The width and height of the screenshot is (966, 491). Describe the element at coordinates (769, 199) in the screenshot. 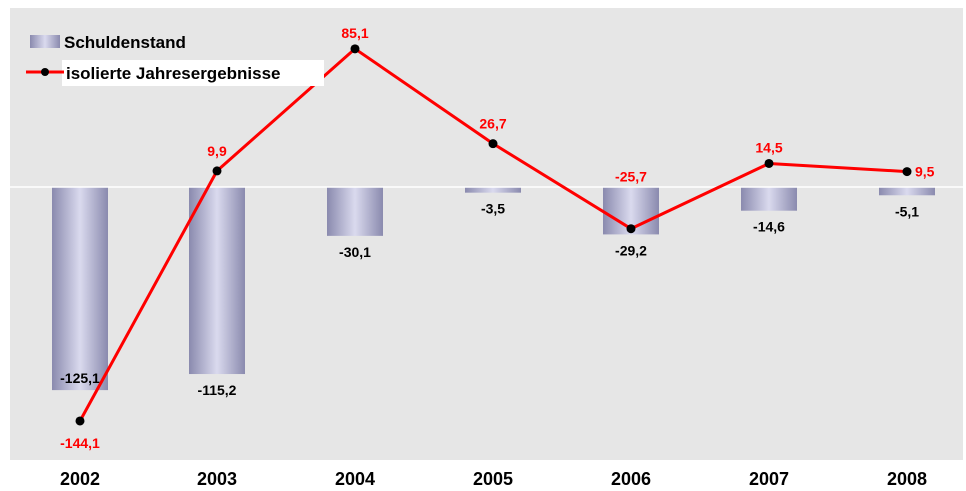

I see `bar-2007` at that location.